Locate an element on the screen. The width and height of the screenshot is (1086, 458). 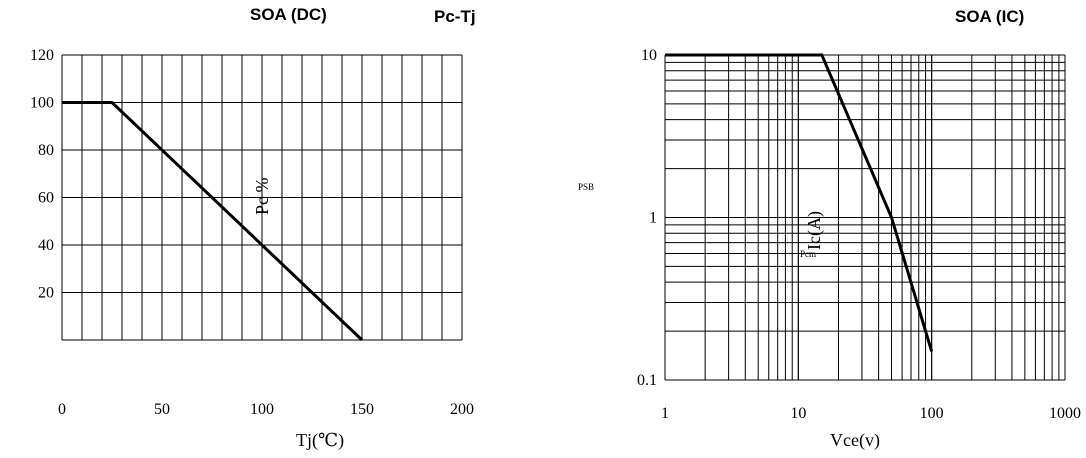
pcm-label: Pcm is located at coordinates (808, 254).